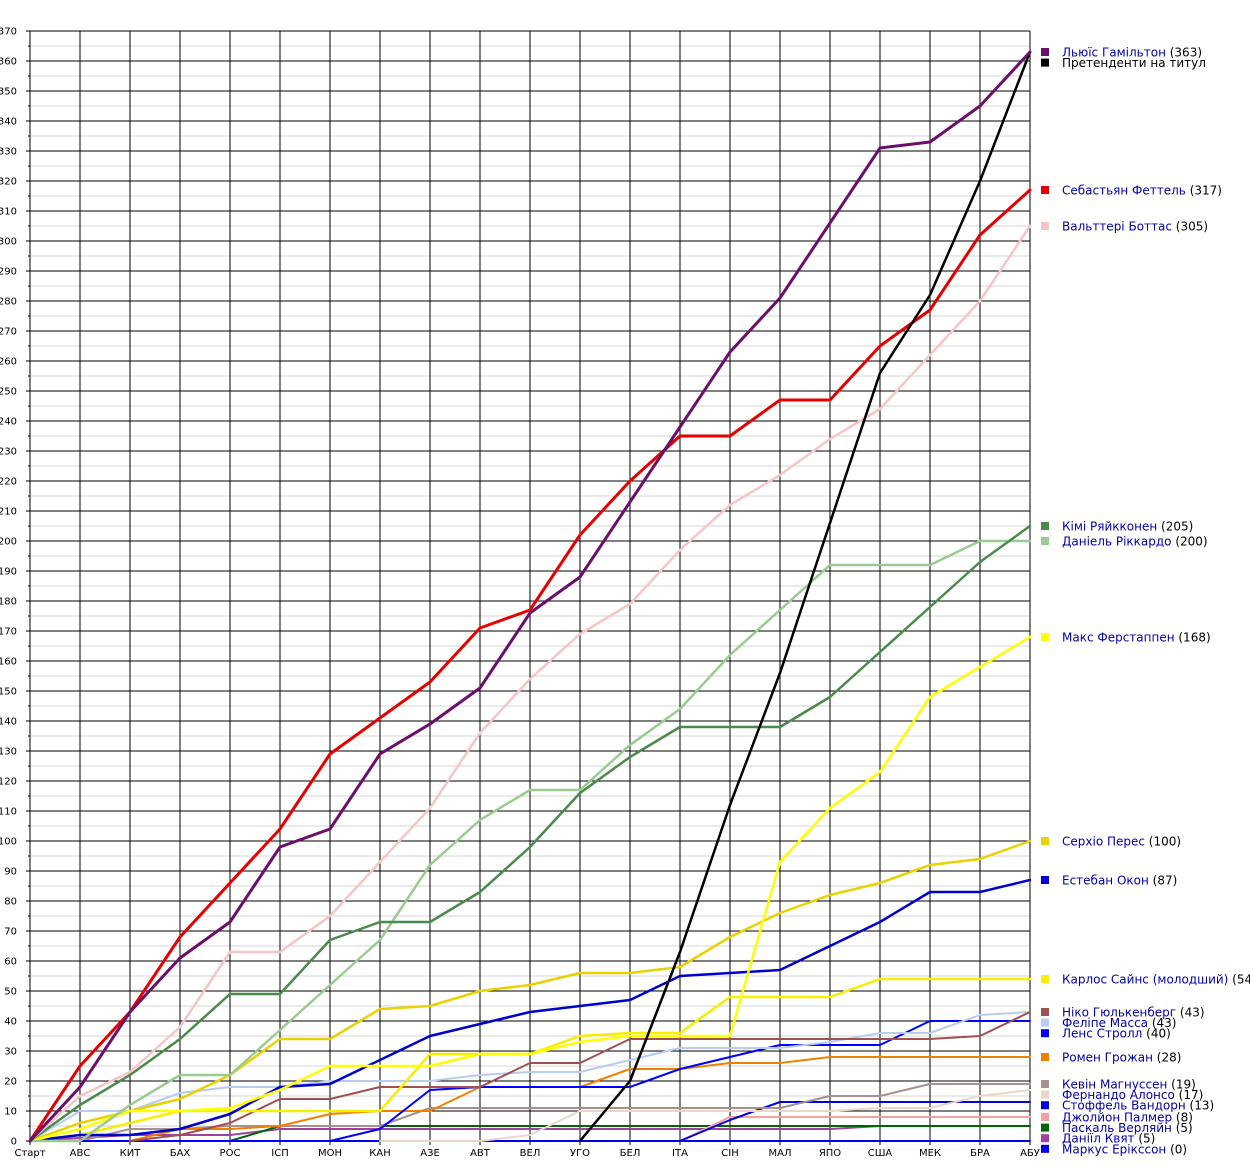 Image resolution: width=1250 pixels, height=1170 pixels. I want to click on y-tick-label: 150, so click(8, 692).